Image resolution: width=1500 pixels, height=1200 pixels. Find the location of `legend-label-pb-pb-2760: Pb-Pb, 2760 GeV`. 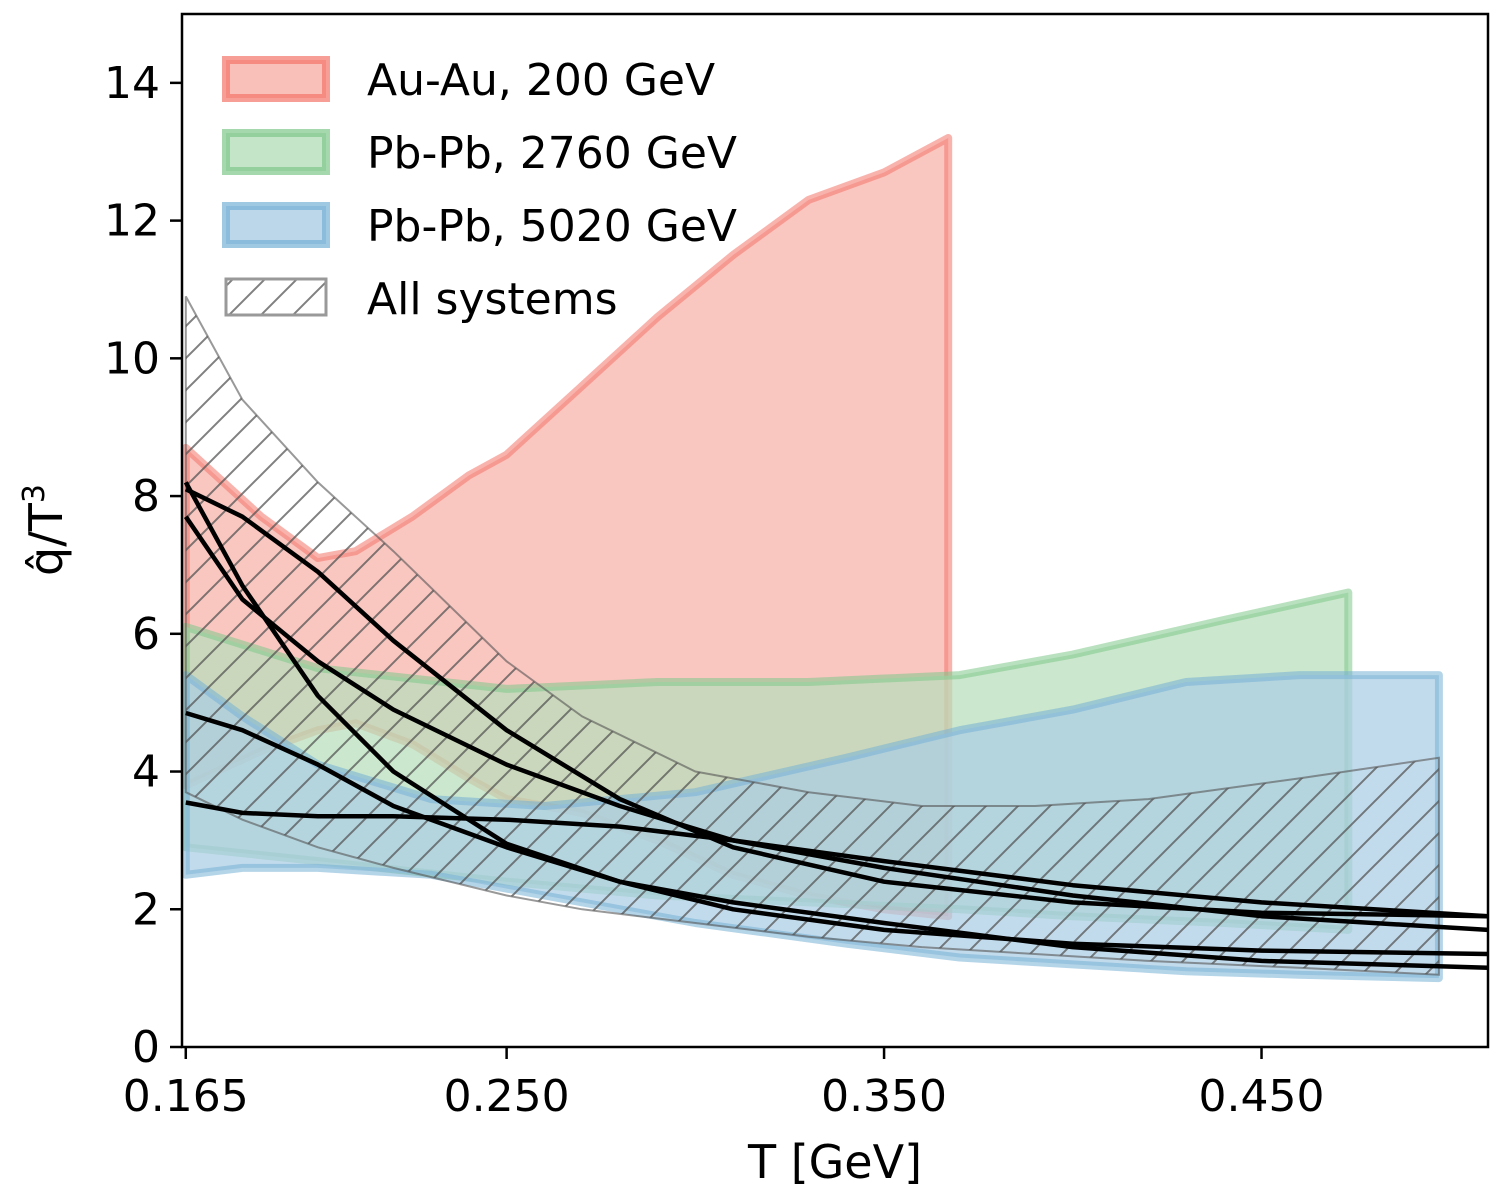

legend-label-pb-pb-2760: Pb-Pb, 2760 GeV is located at coordinates (552, 153).